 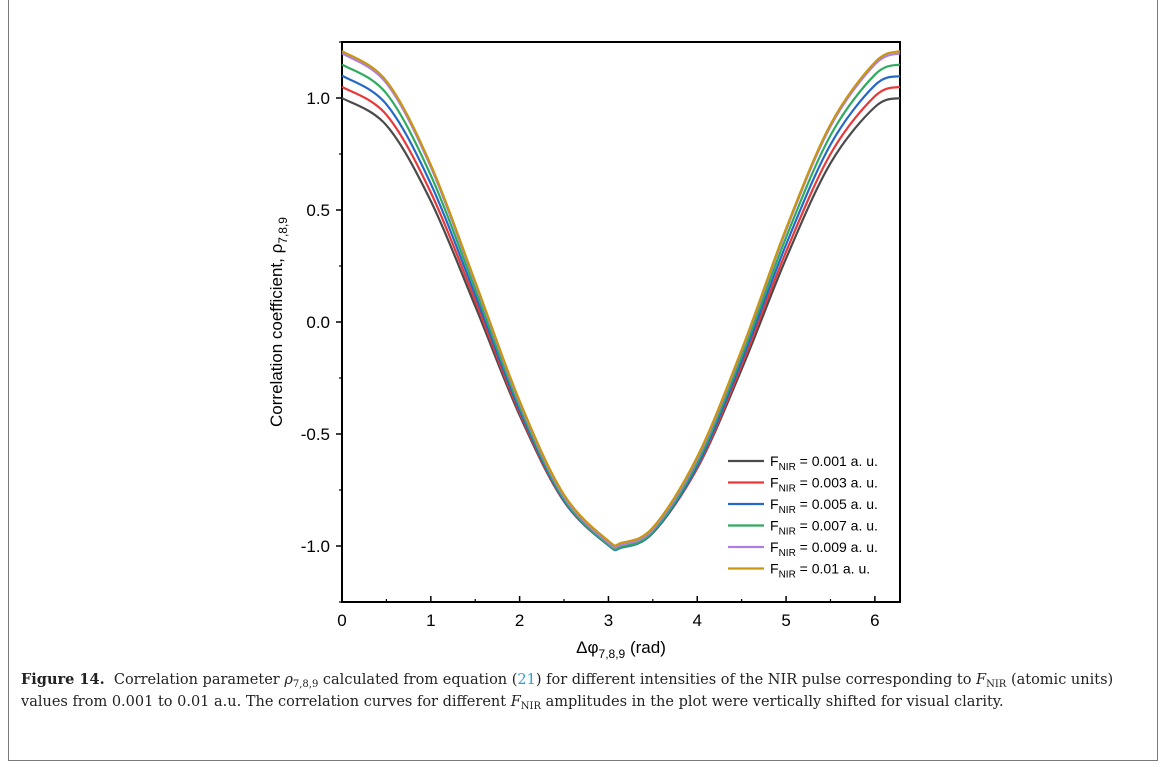 What do you see at coordinates (824, 463) in the screenshot?
I see `legend-label-1: FNIR = 0.001 a. u.` at bounding box center [824, 463].